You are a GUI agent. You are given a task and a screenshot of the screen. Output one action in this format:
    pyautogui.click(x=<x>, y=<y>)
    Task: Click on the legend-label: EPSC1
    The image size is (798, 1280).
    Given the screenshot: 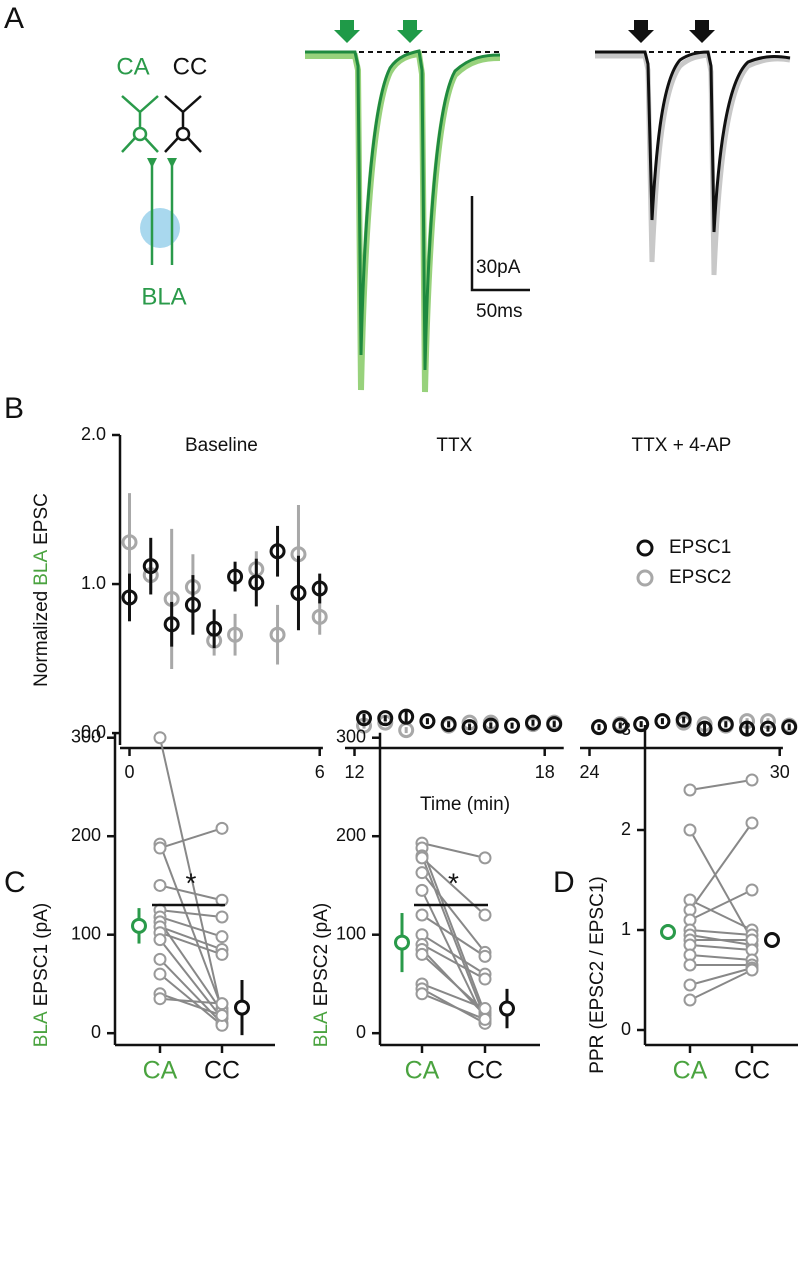 What is the action you would take?
    pyautogui.click(x=700, y=547)
    